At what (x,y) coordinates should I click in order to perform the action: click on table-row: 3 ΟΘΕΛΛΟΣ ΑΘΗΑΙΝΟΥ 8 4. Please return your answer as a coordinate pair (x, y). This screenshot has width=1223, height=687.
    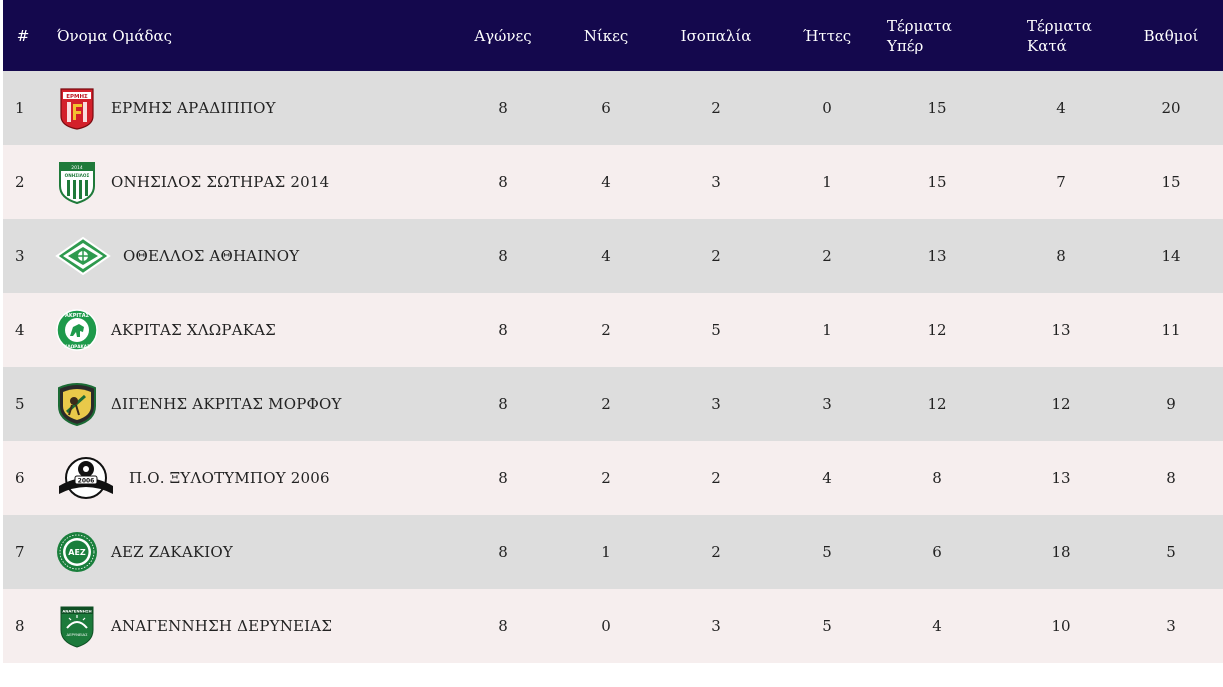
    Looking at the image, I should click on (613, 256).